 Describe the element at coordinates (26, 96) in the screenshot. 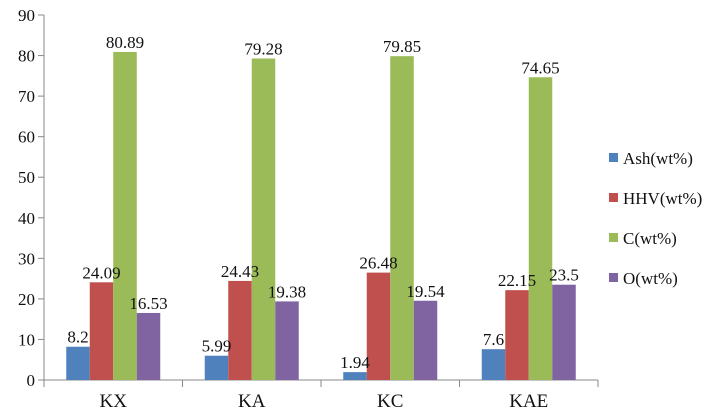

I see `y-tick-label: 70` at that location.